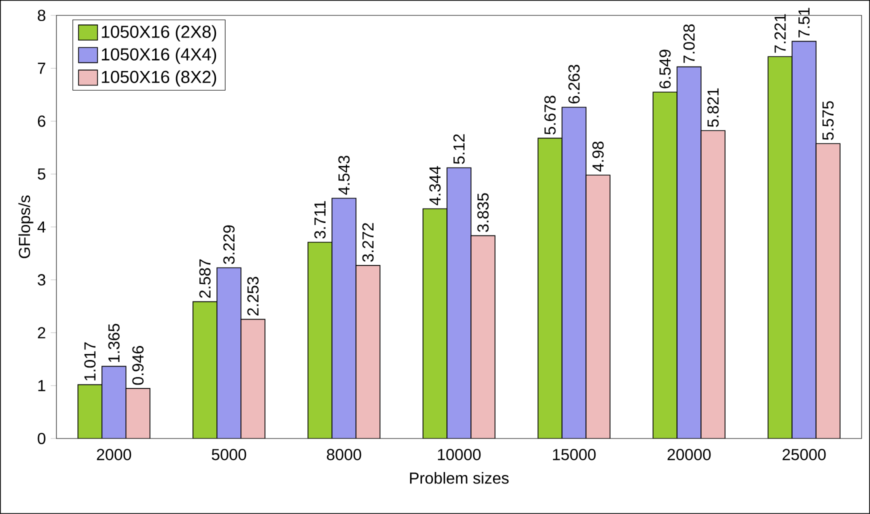 The image size is (870, 514). What do you see at coordinates (42, 386) in the screenshot?
I see `y-tick-label: 1` at bounding box center [42, 386].